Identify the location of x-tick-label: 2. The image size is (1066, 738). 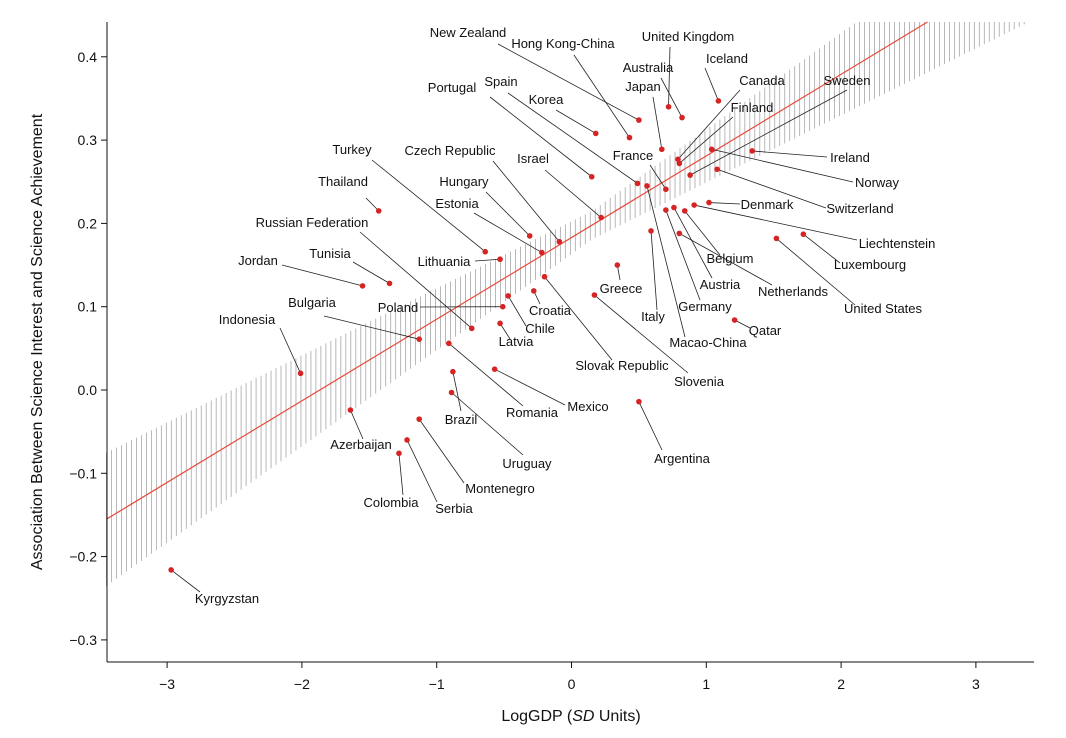
(841, 684).